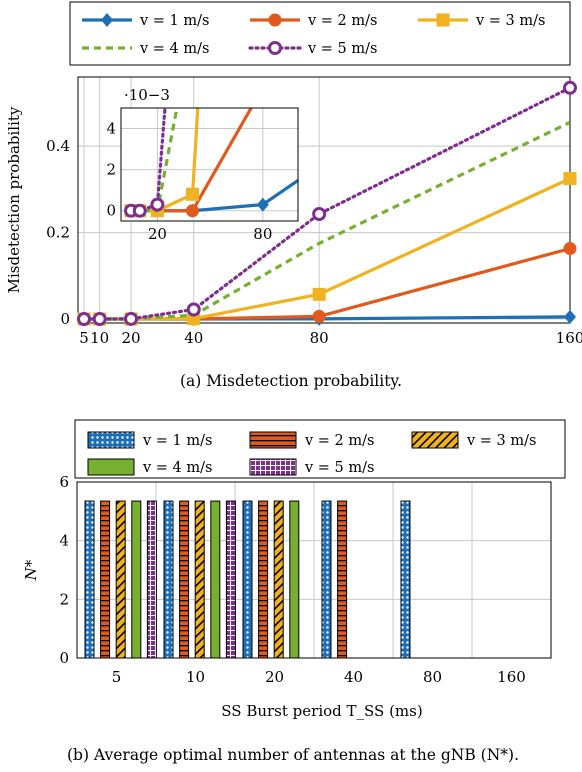 This screenshot has width=582, height=772. Describe the element at coordinates (177, 441) in the screenshot. I see `legend-label-b: v = 1 m/s` at that location.